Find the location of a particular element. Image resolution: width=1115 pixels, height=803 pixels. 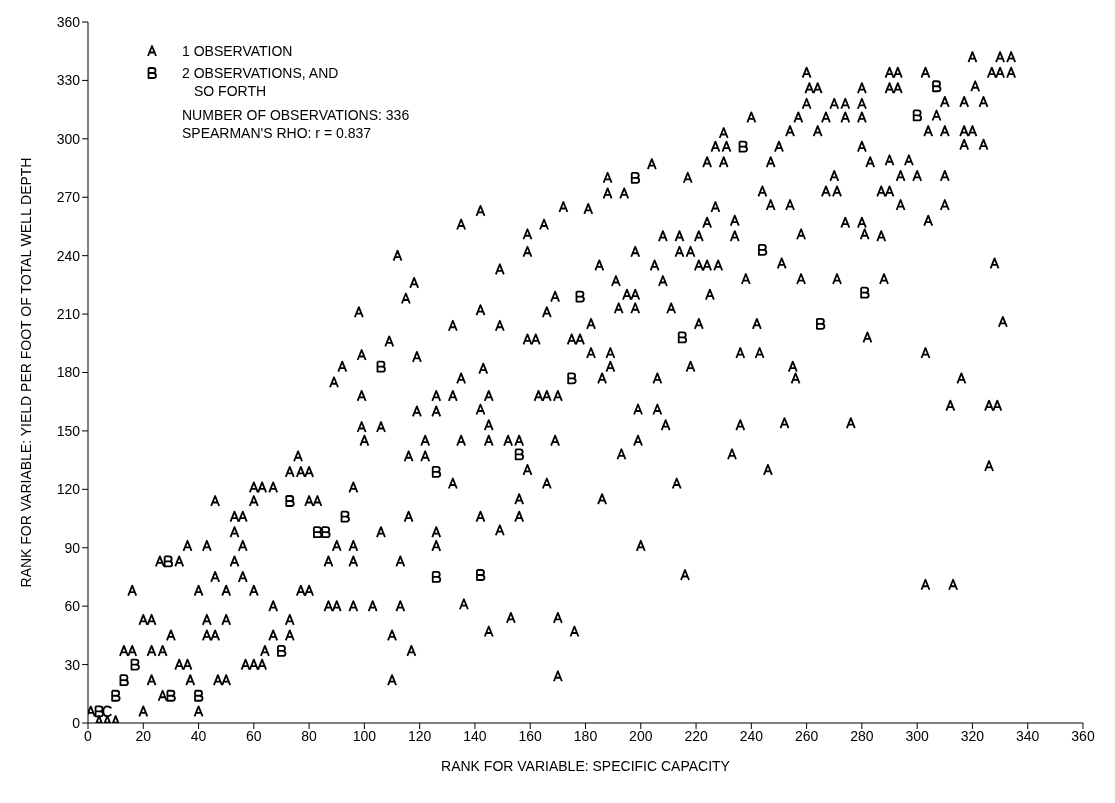

x-tick-label: 260 is located at coordinates (806, 735).